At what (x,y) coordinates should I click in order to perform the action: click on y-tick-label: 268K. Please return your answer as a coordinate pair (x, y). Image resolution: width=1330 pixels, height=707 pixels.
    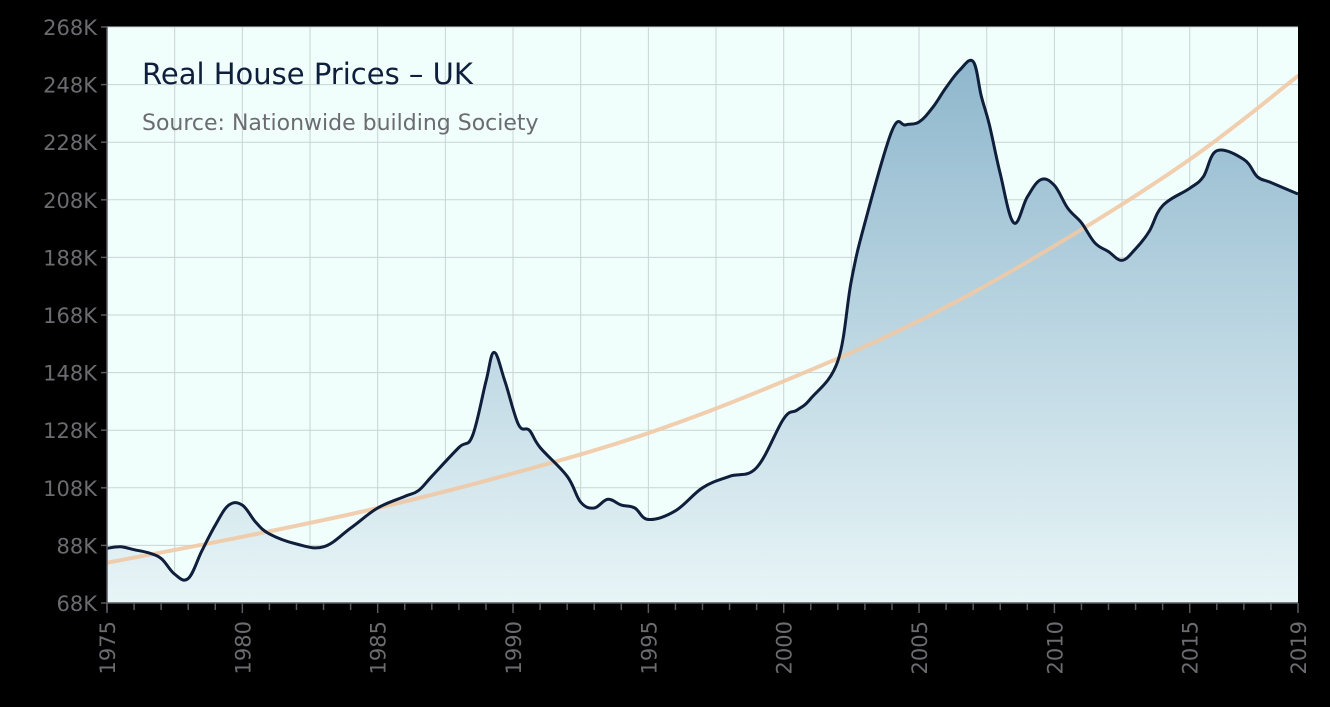
    Looking at the image, I should click on (70, 28).